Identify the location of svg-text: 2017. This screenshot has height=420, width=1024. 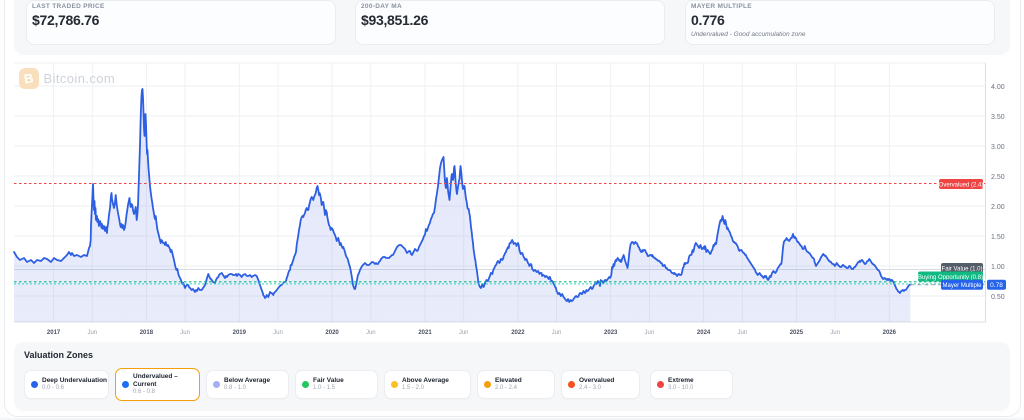
(54, 333).